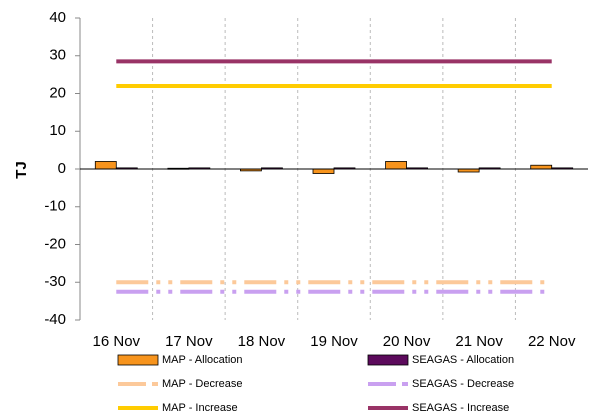 The image size is (590, 419). What do you see at coordinates (55, 319) in the screenshot?
I see `y-tick-label: -40` at bounding box center [55, 319].